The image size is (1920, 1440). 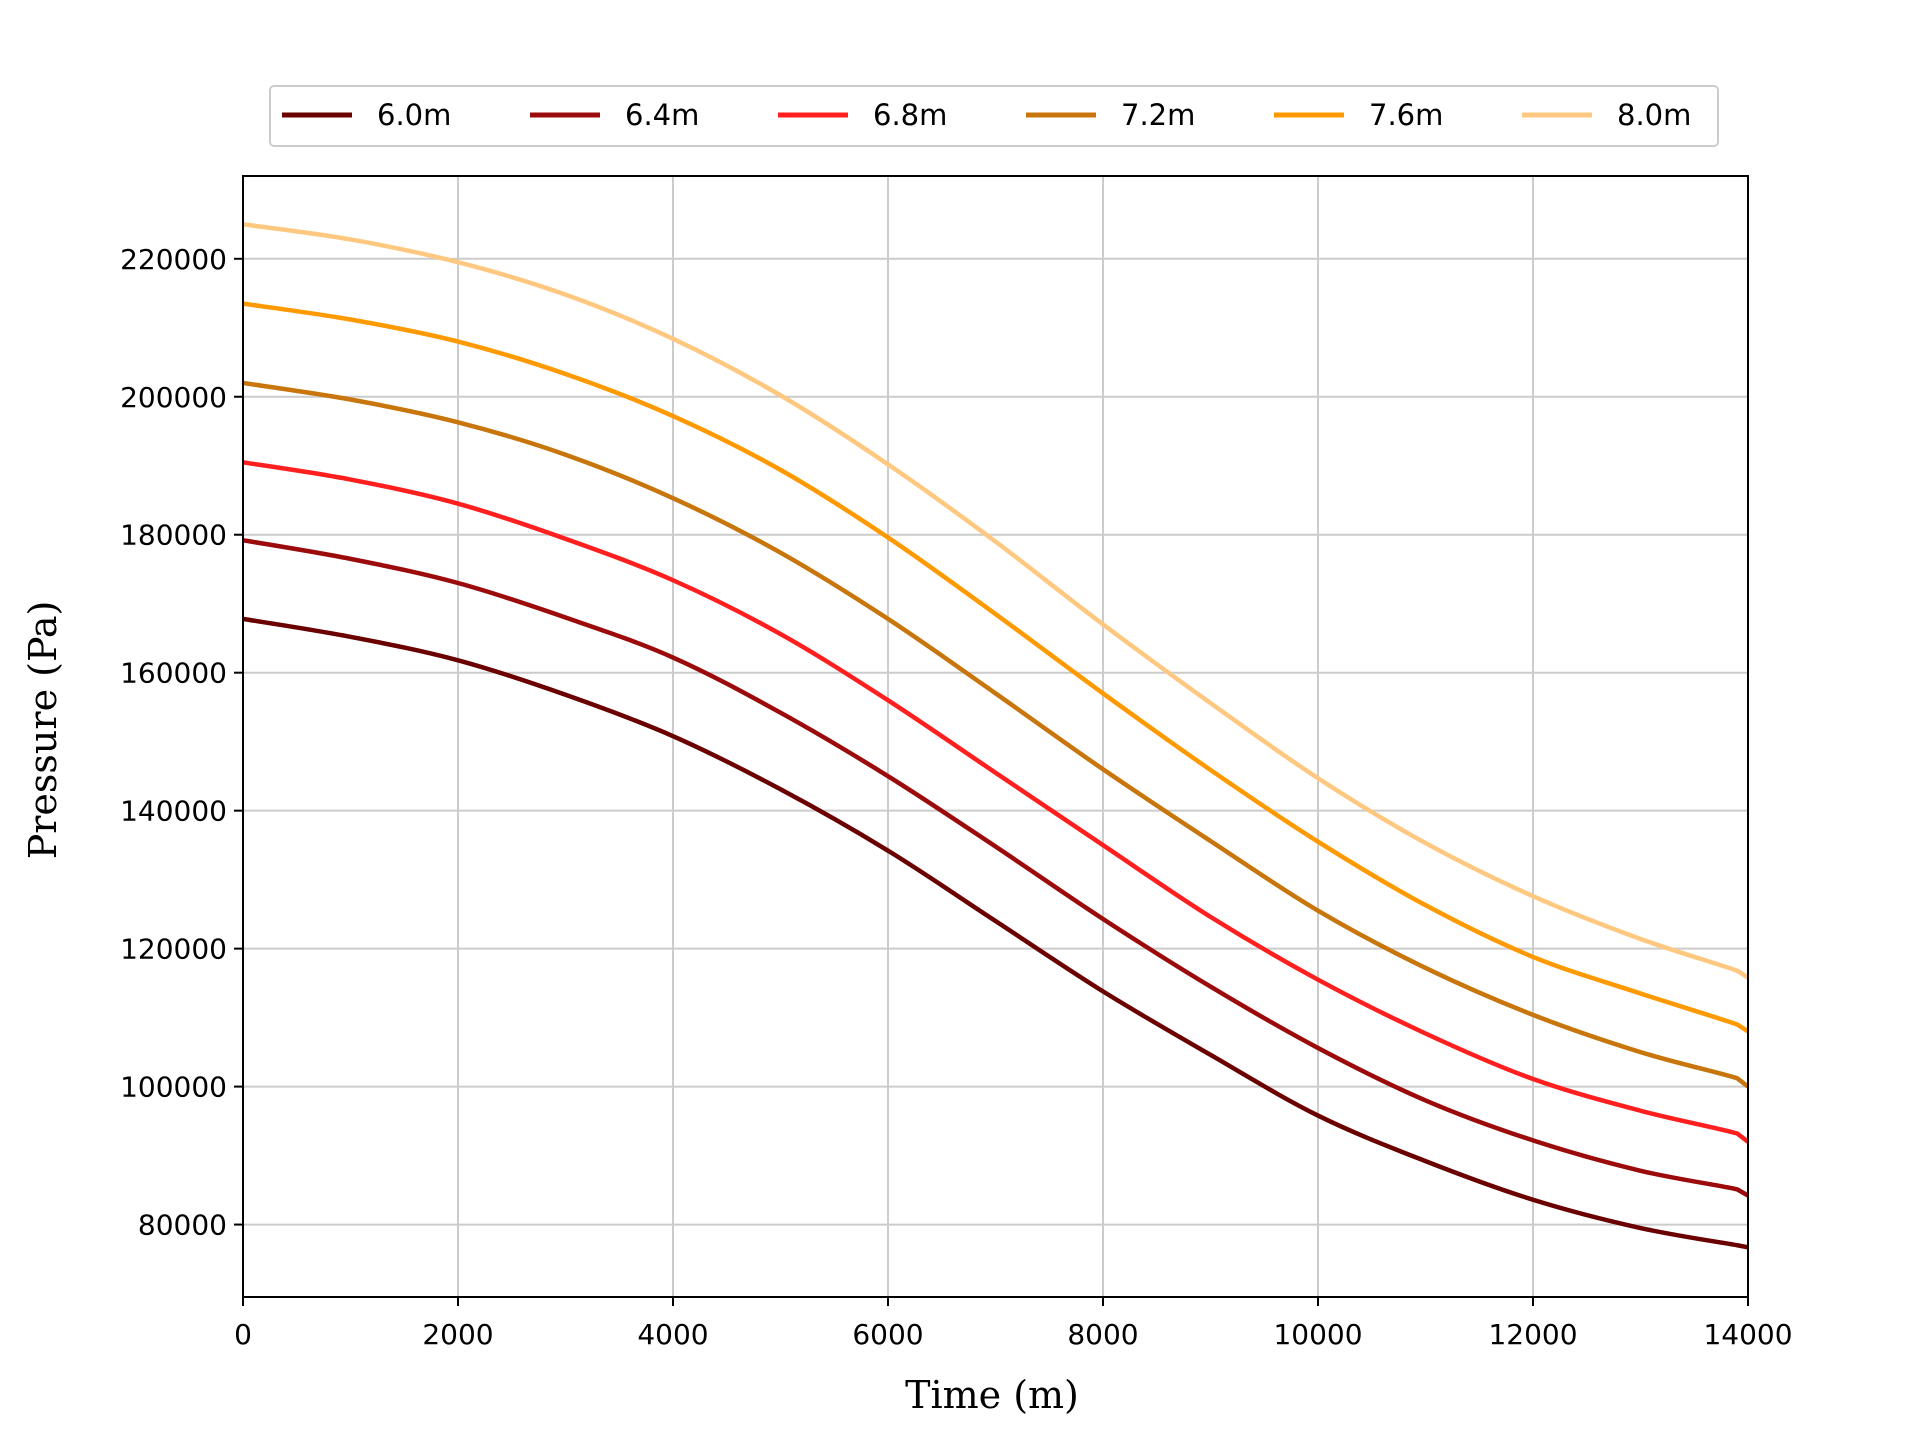 What do you see at coordinates (1532, 1334) in the screenshot?
I see `x-tick-label: 12000` at bounding box center [1532, 1334].